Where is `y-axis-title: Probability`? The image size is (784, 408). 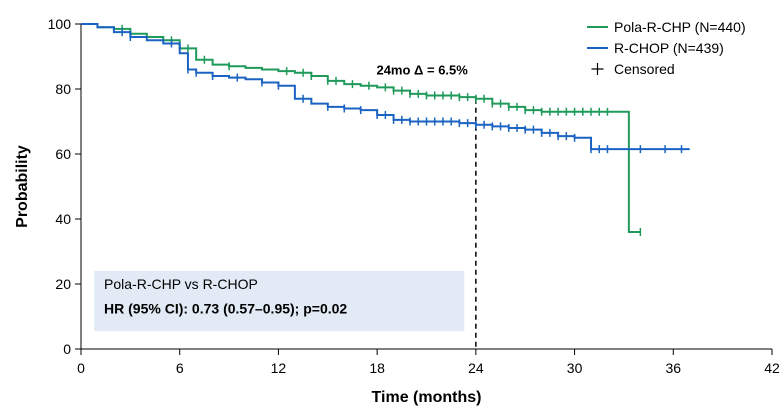 y-axis-title: Probability is located at coordinates (22, 186).